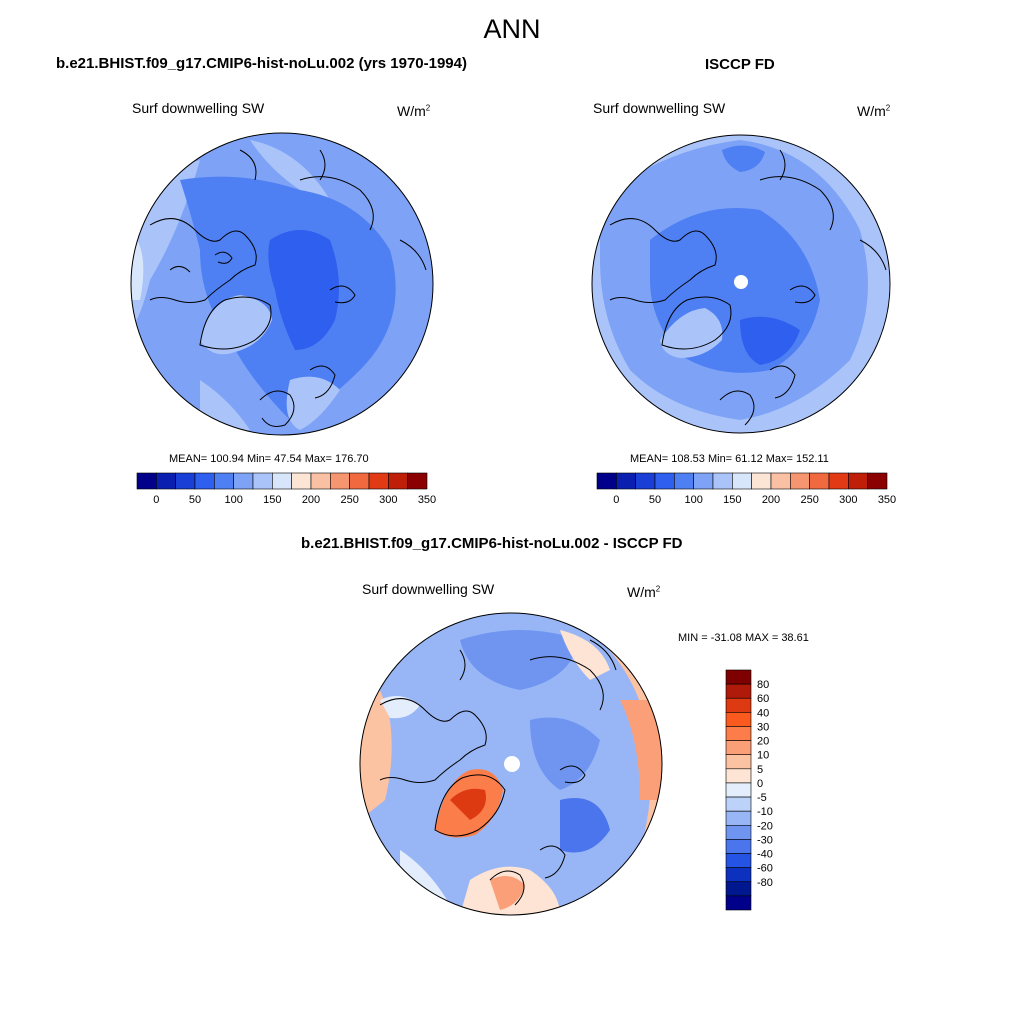 The width and height of the screenshot is (1024, 1024). What do you see at coordinates (763, 685) in the screenshot?
I see `colorbar-tick-label: 80` at bounding box center [763, 685].